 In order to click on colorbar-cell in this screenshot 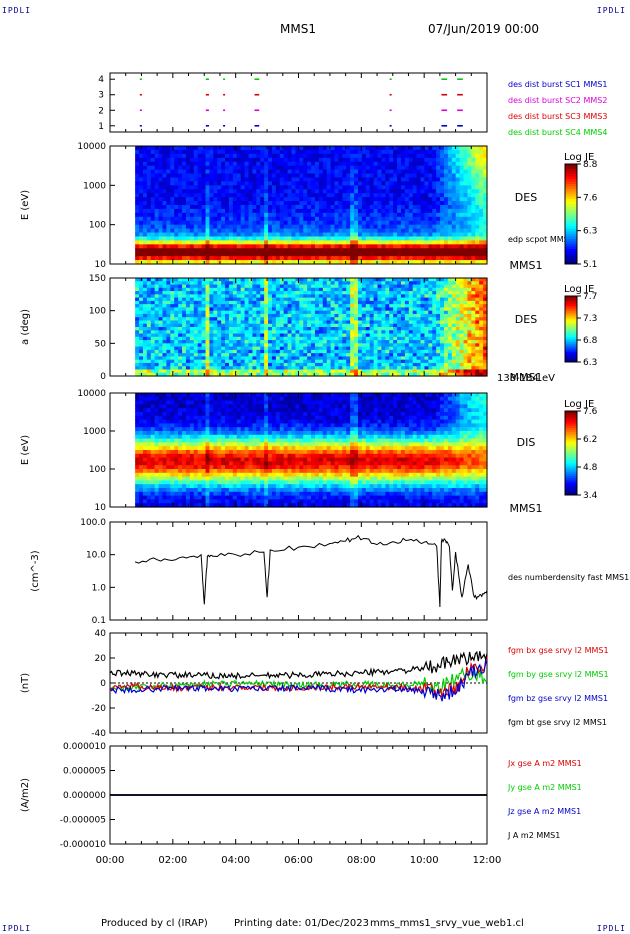, I will do `click(571, 213)`.